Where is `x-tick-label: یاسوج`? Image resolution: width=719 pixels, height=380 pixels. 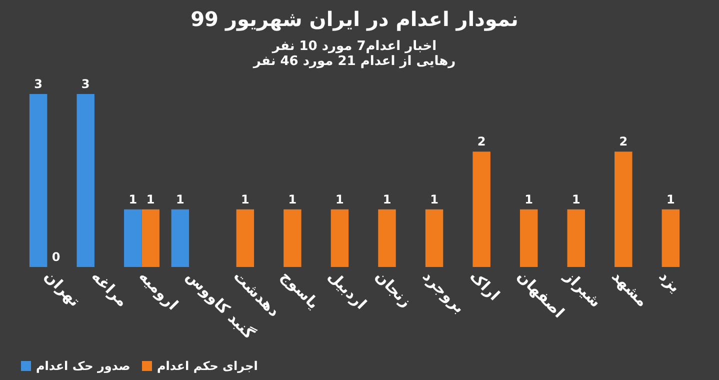
x-tick-label: یاسوج is located at coordinates (300, 290).